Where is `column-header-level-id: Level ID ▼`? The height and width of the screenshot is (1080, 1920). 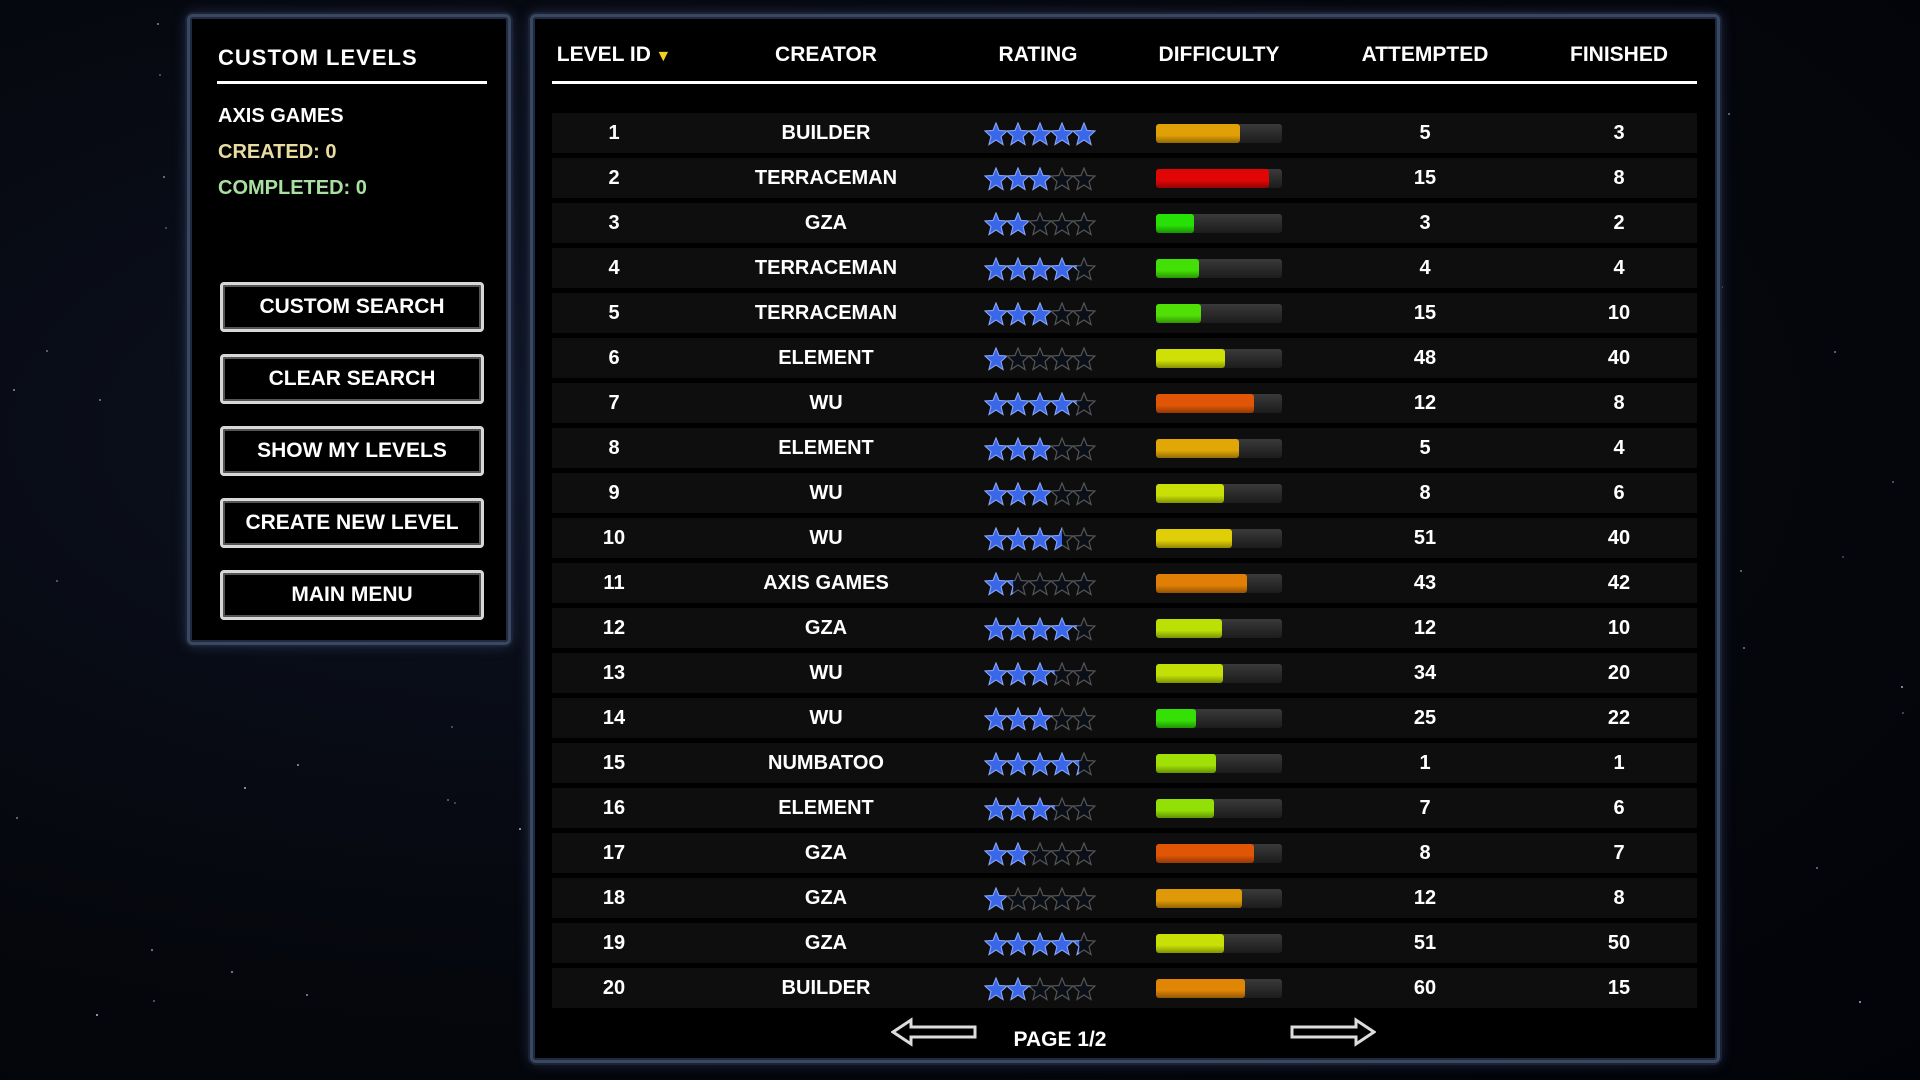 column-header-level-id: Level ID ▼ is located at coordinates (614, 55).